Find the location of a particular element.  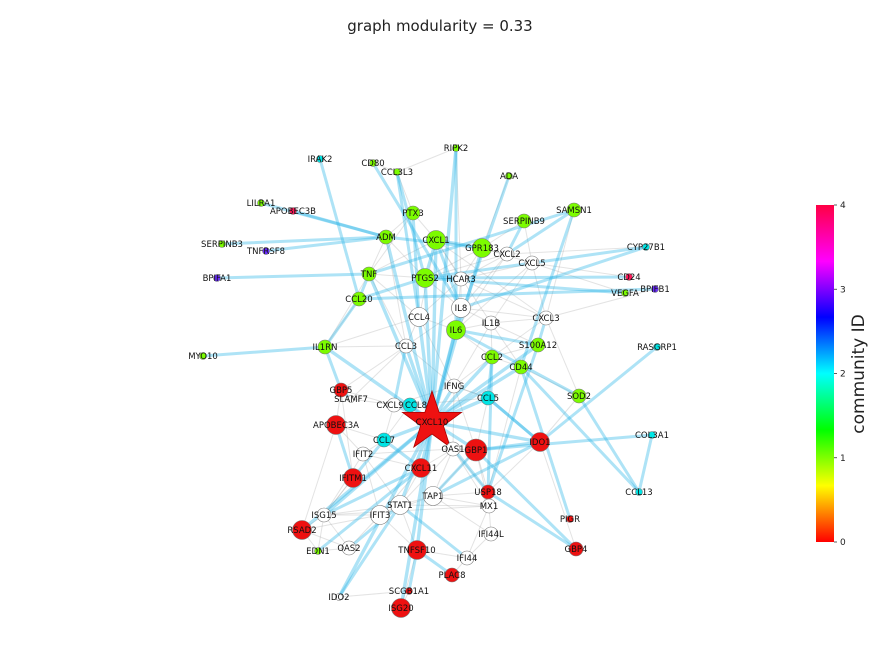

node-star-marker is located at coordinates (432, 419).